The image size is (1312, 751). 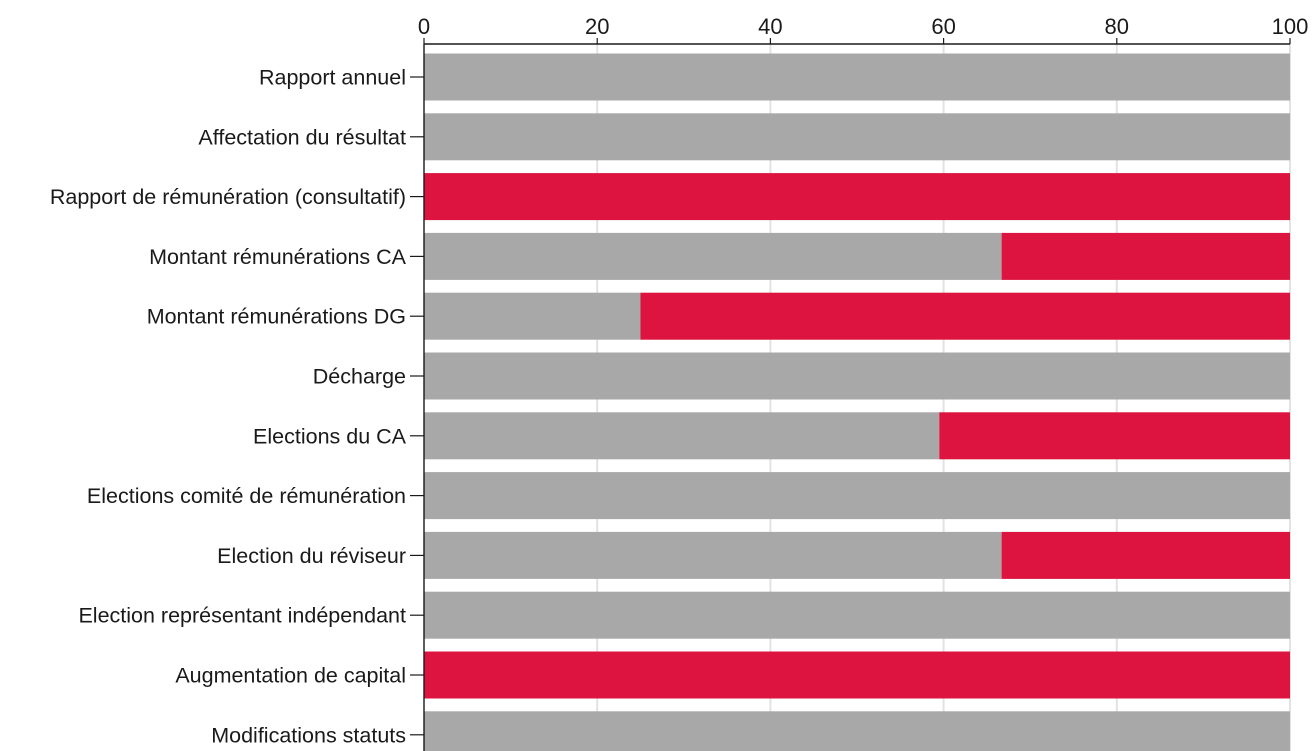 I want to click on category-label: Affectation du résultat, so click(x=302, y=137).